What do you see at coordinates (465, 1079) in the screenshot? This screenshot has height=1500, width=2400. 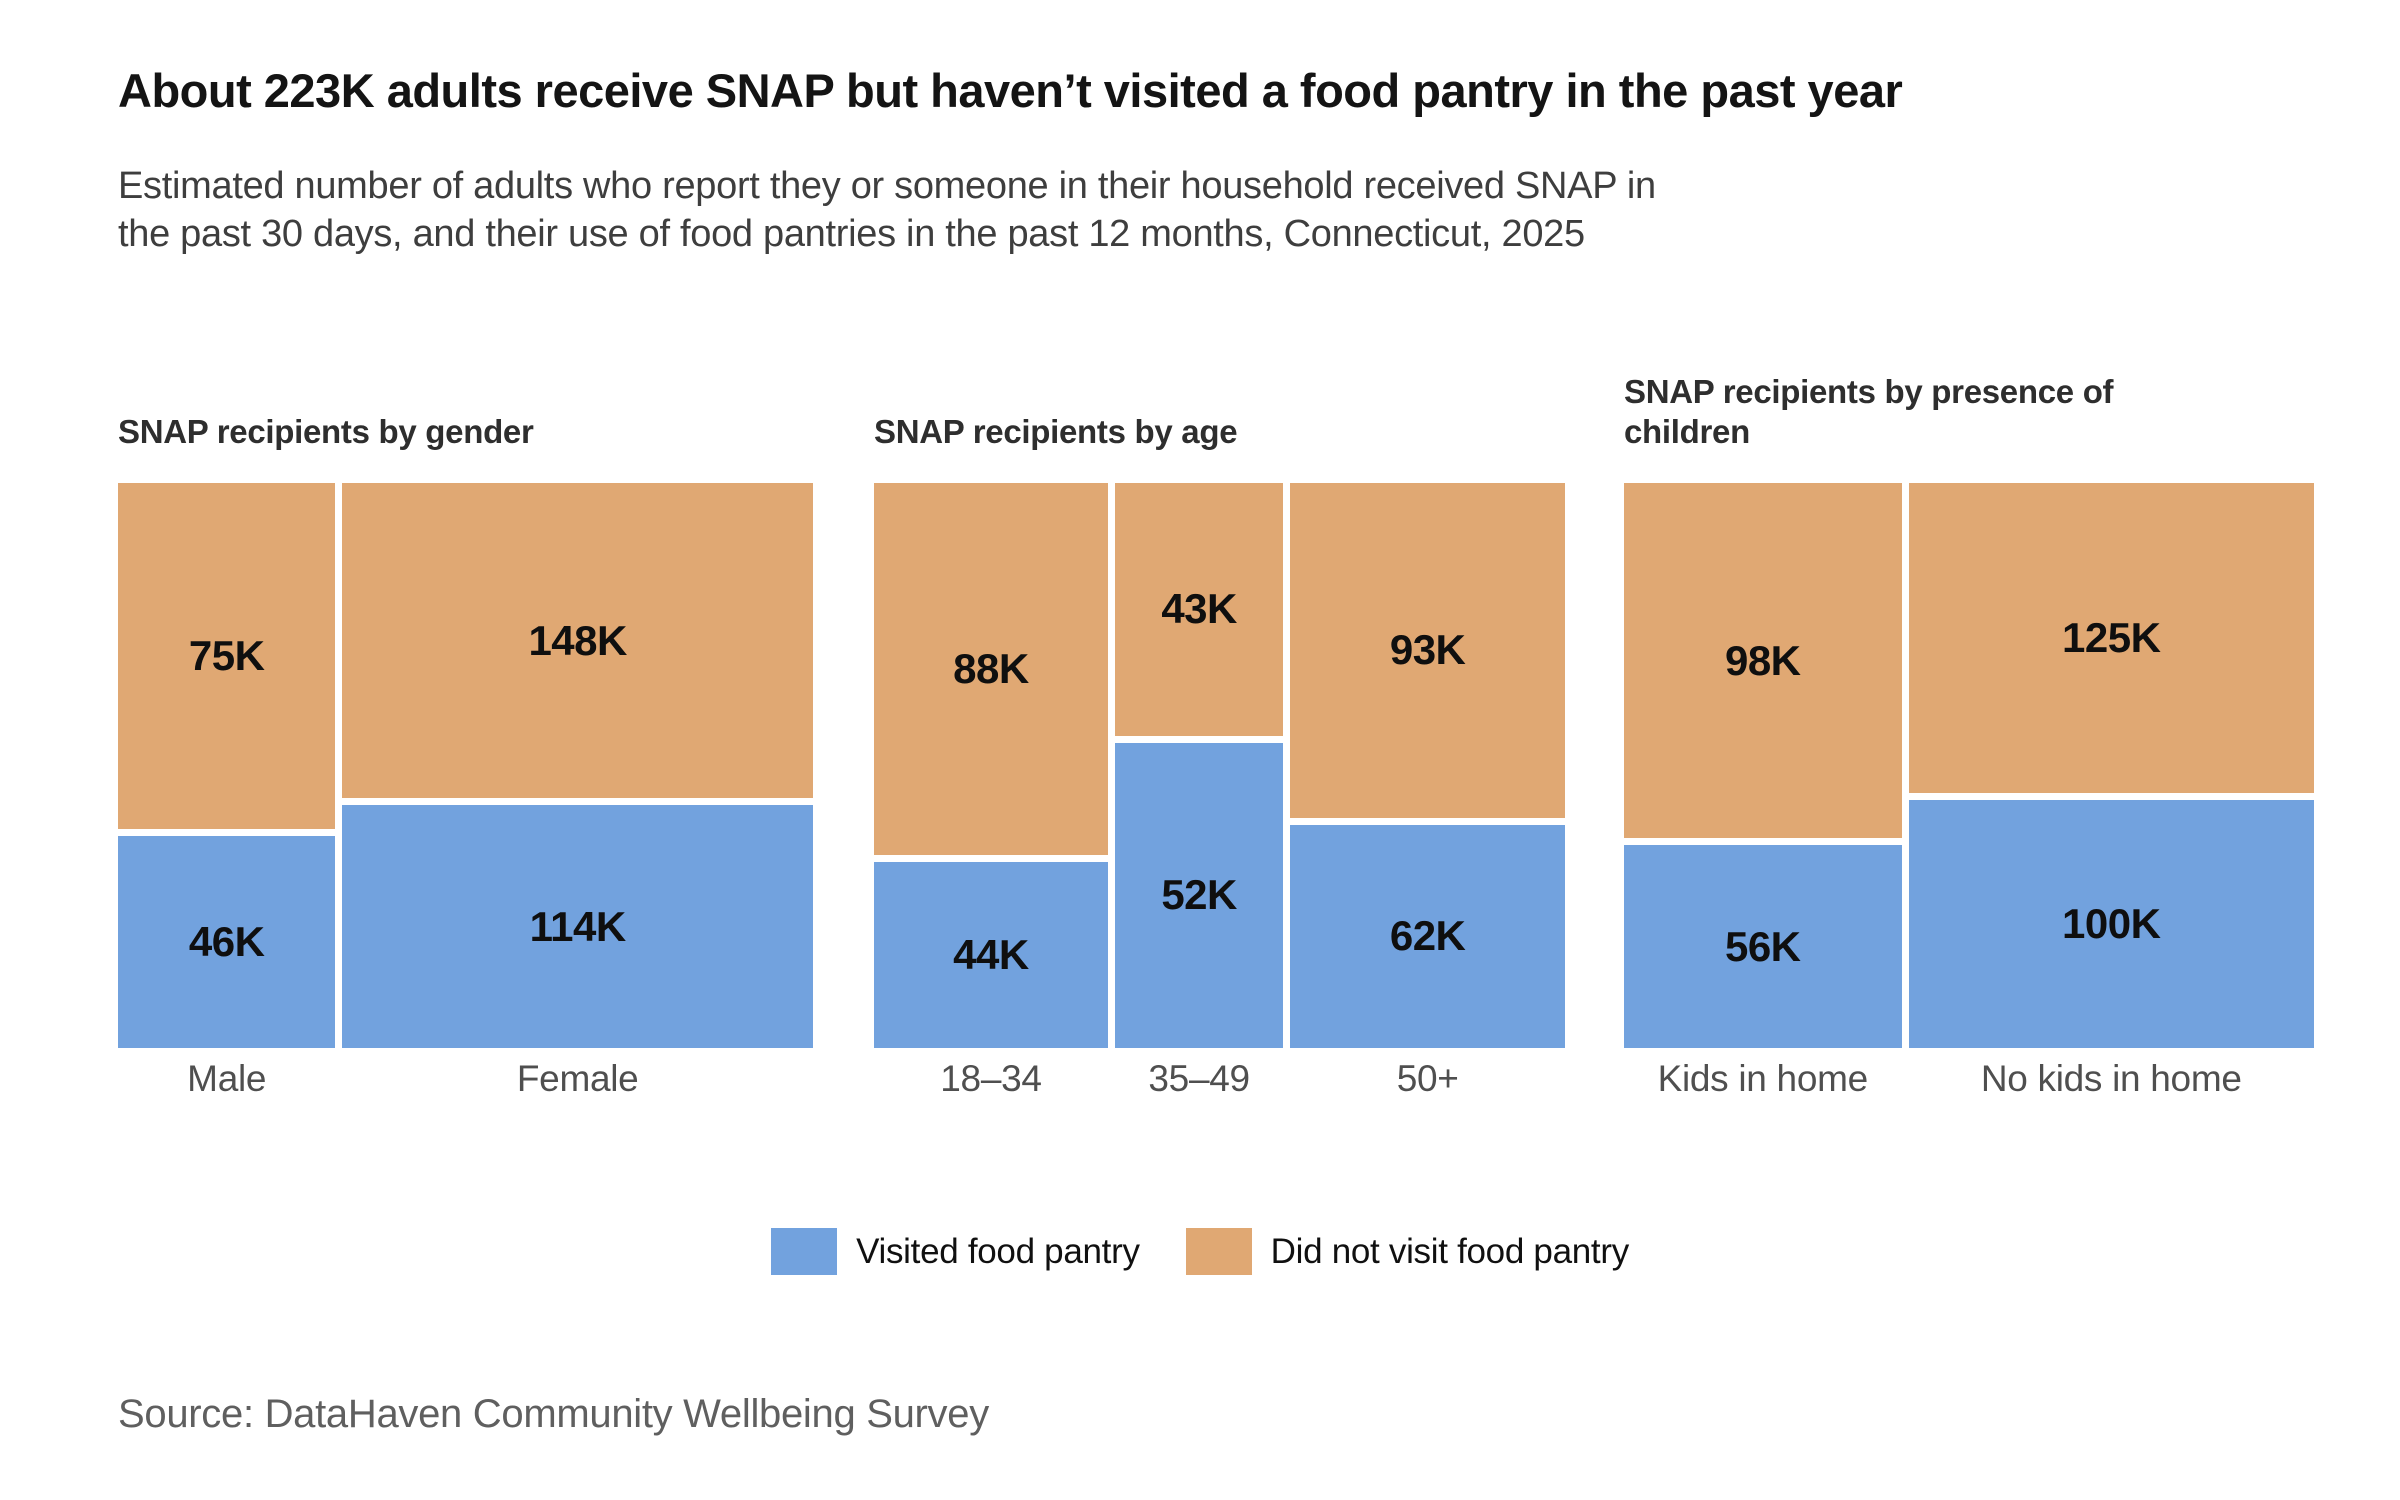 I see `category-labels-gender: Male Female` at bounding box center [465, 1079].